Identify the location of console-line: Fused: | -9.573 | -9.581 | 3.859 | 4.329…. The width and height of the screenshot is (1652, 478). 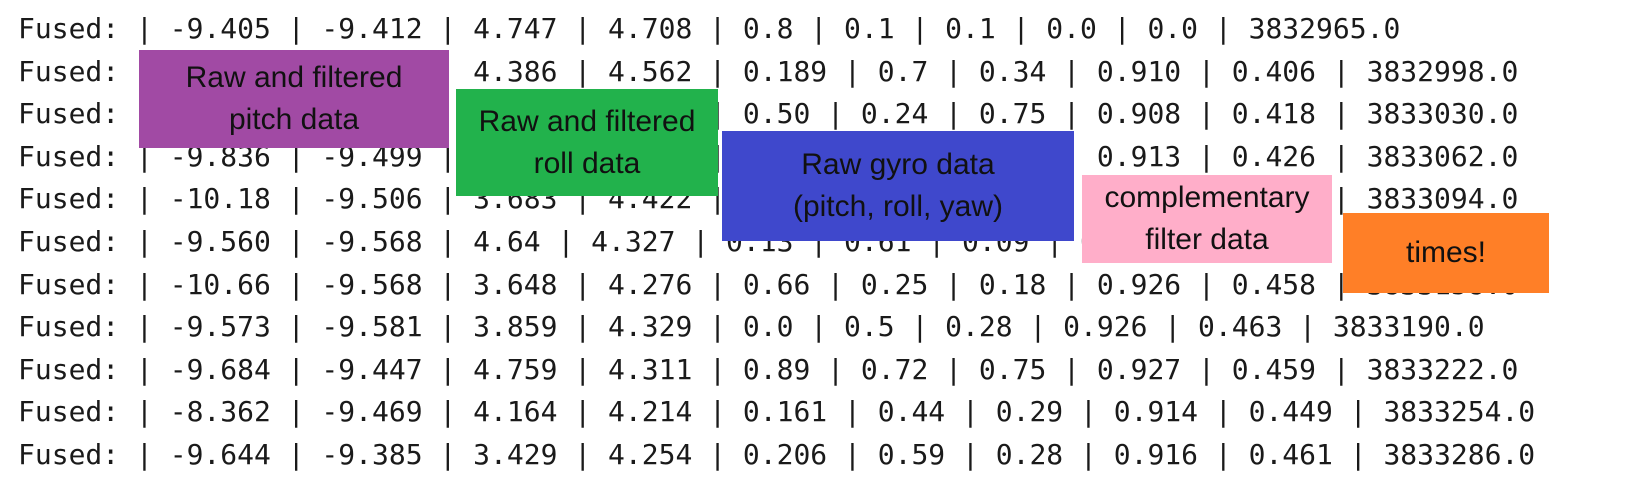
(751, 327).